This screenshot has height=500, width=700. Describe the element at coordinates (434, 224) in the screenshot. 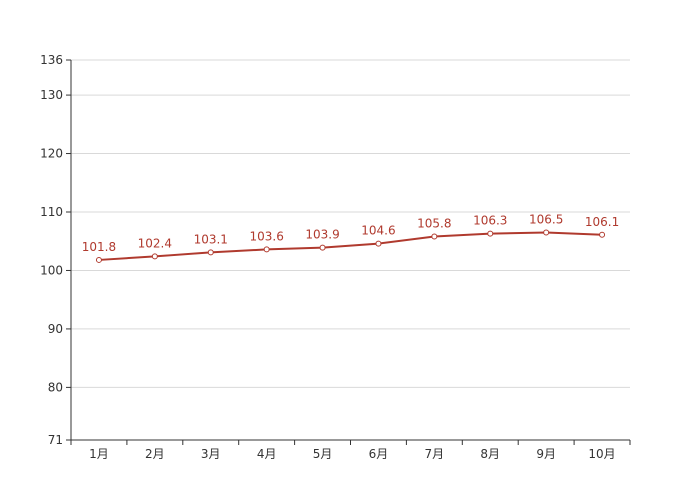

I see `data-label: 105.8` at that location.